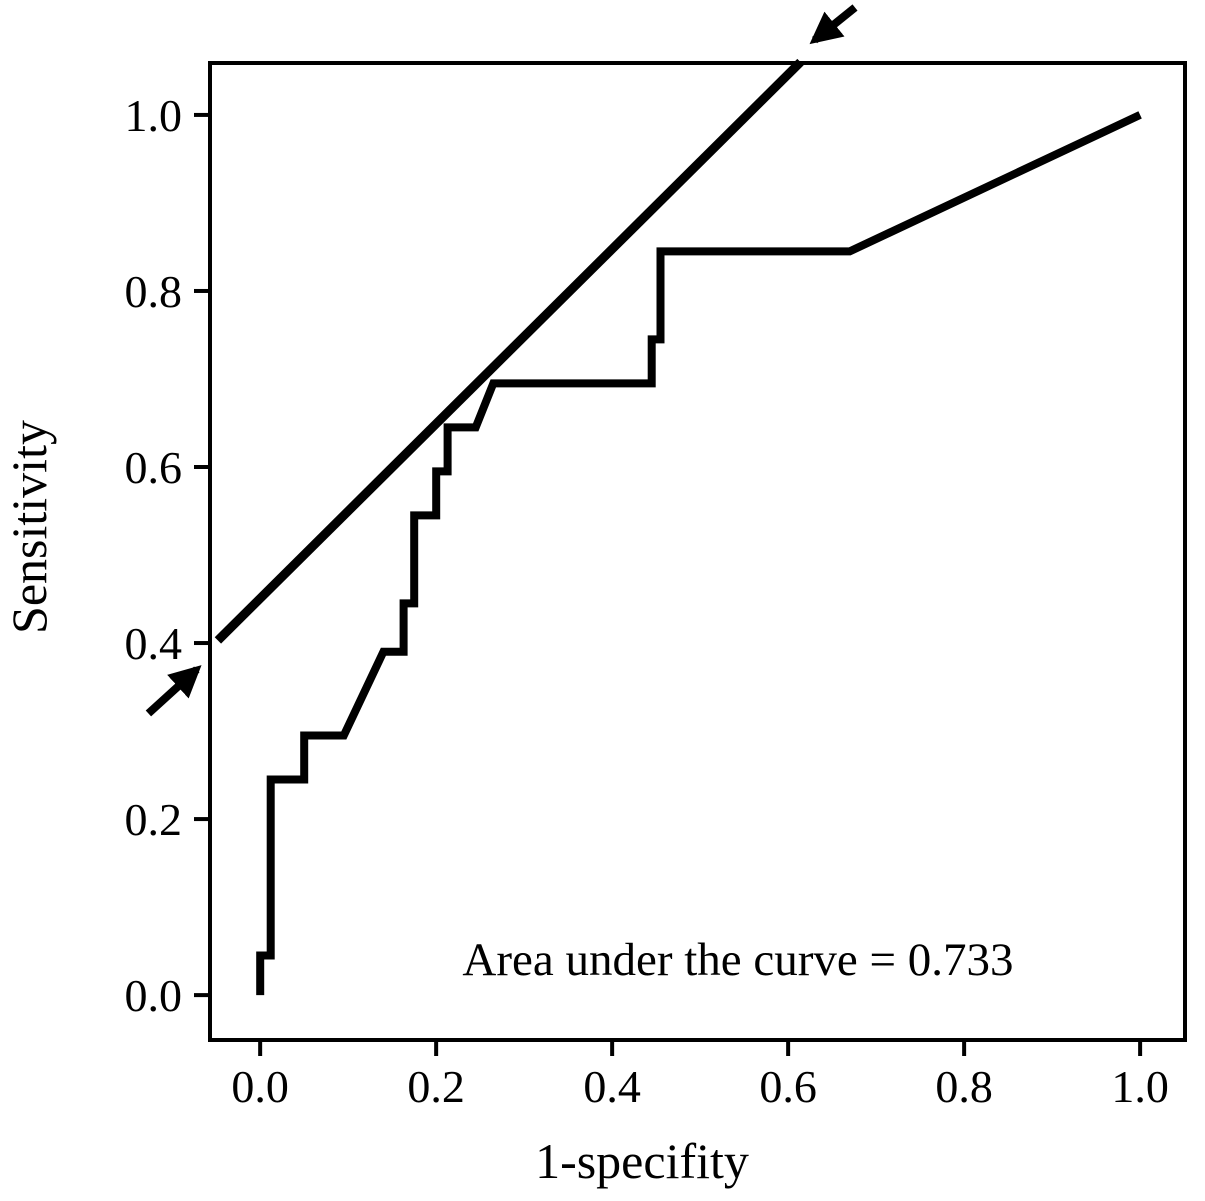 Image resolution: width=1205 pixels, height=1201 pixels. Describe the element at coordinates (1140, 1086) in the screenshot. I see `x-tick-label: 1.0` at that location.